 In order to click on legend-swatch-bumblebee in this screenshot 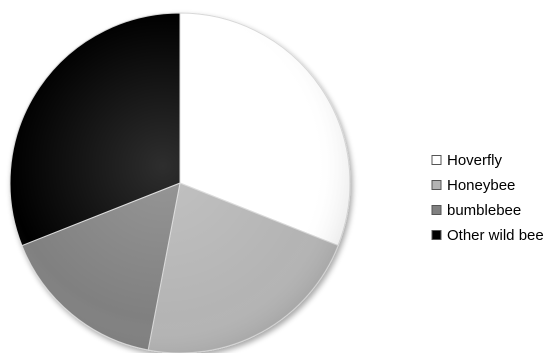, I will do `click(436, 210)`.